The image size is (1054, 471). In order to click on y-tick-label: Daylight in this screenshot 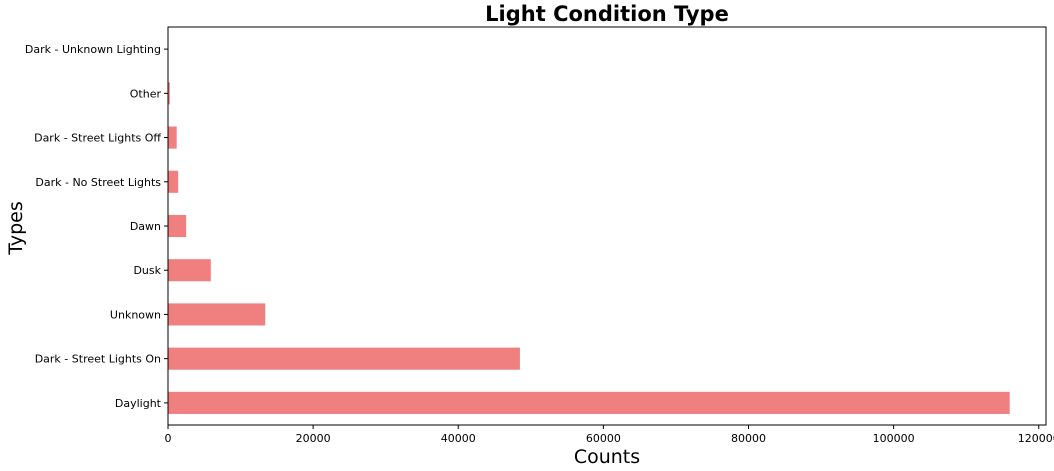, I will do `click(138, 403)`.